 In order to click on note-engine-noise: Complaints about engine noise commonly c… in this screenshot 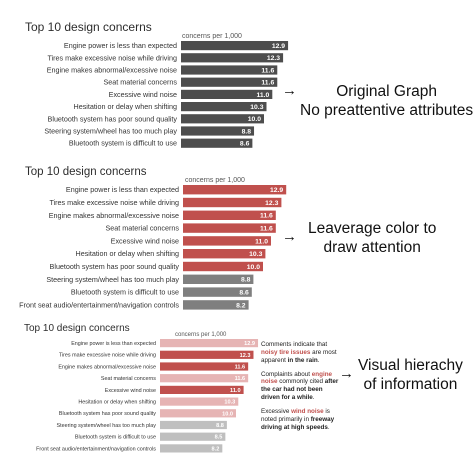, I will do `click(300, 386)`.